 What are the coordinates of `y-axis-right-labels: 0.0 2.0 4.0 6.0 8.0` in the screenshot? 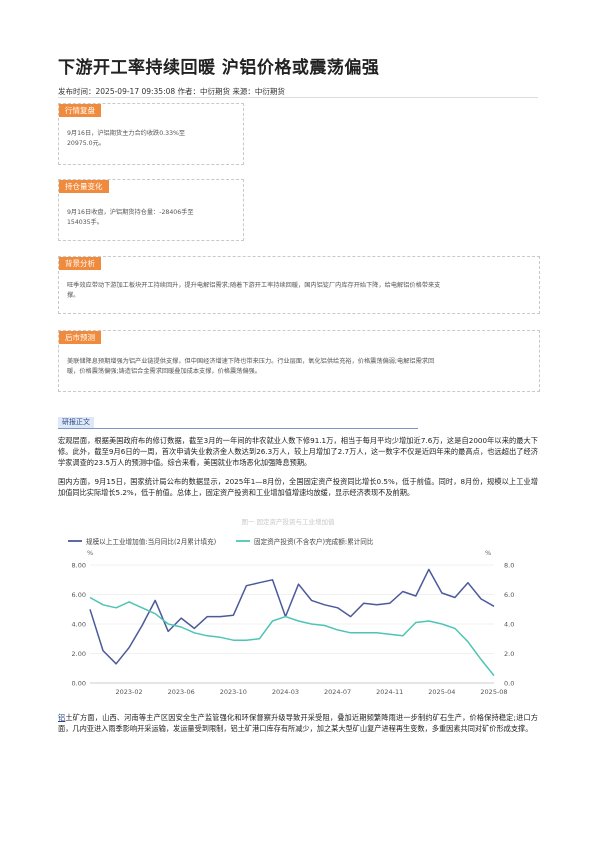 It's located at (509, 624).